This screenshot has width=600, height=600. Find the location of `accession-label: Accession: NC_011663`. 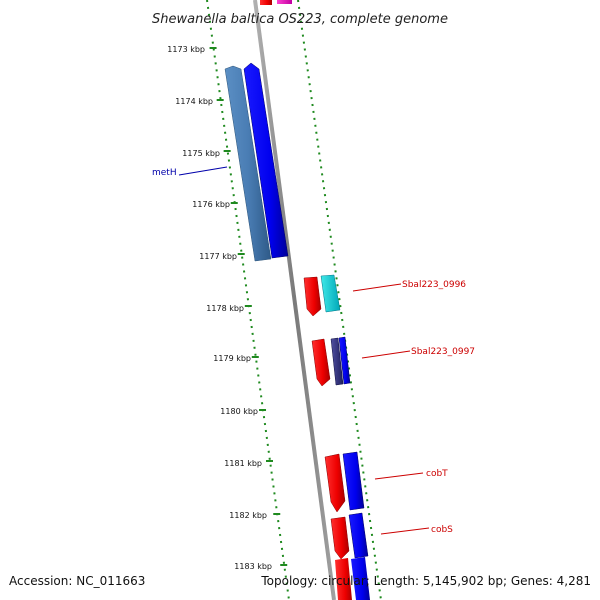

accession-label: Accession: NC_011663 is located at coordinates (77, 581).